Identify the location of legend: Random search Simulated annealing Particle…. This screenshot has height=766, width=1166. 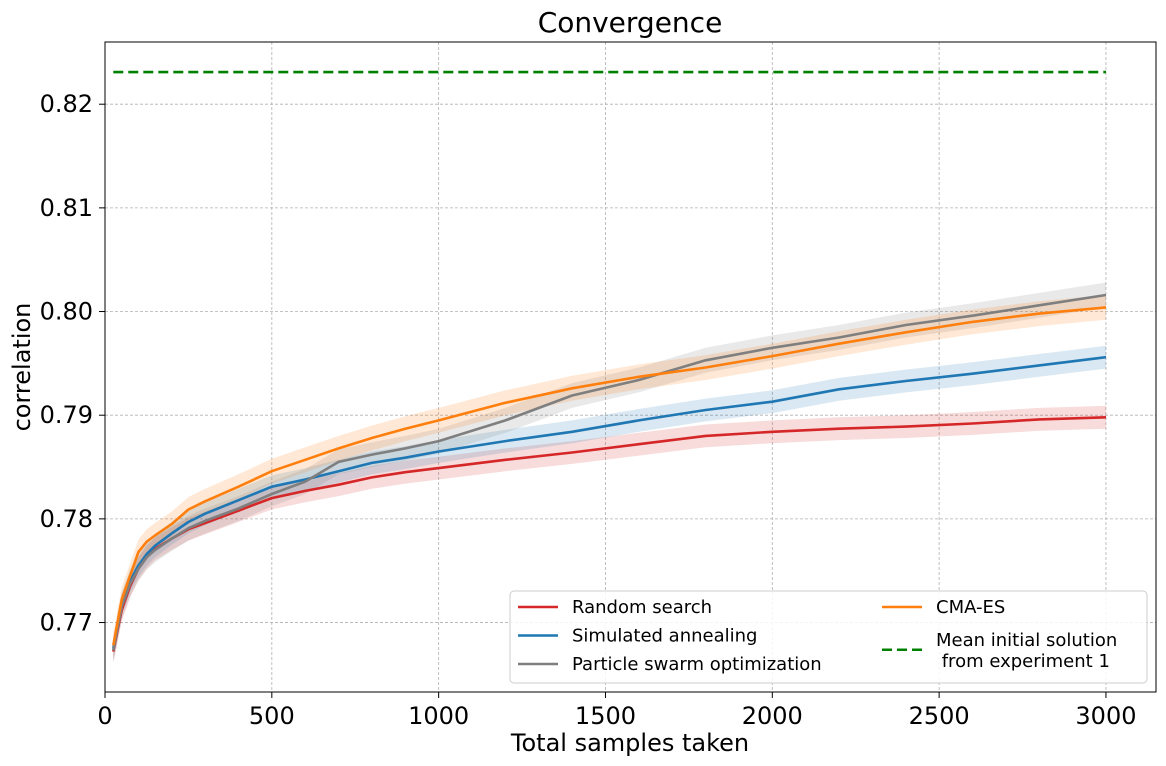
(828, 637).